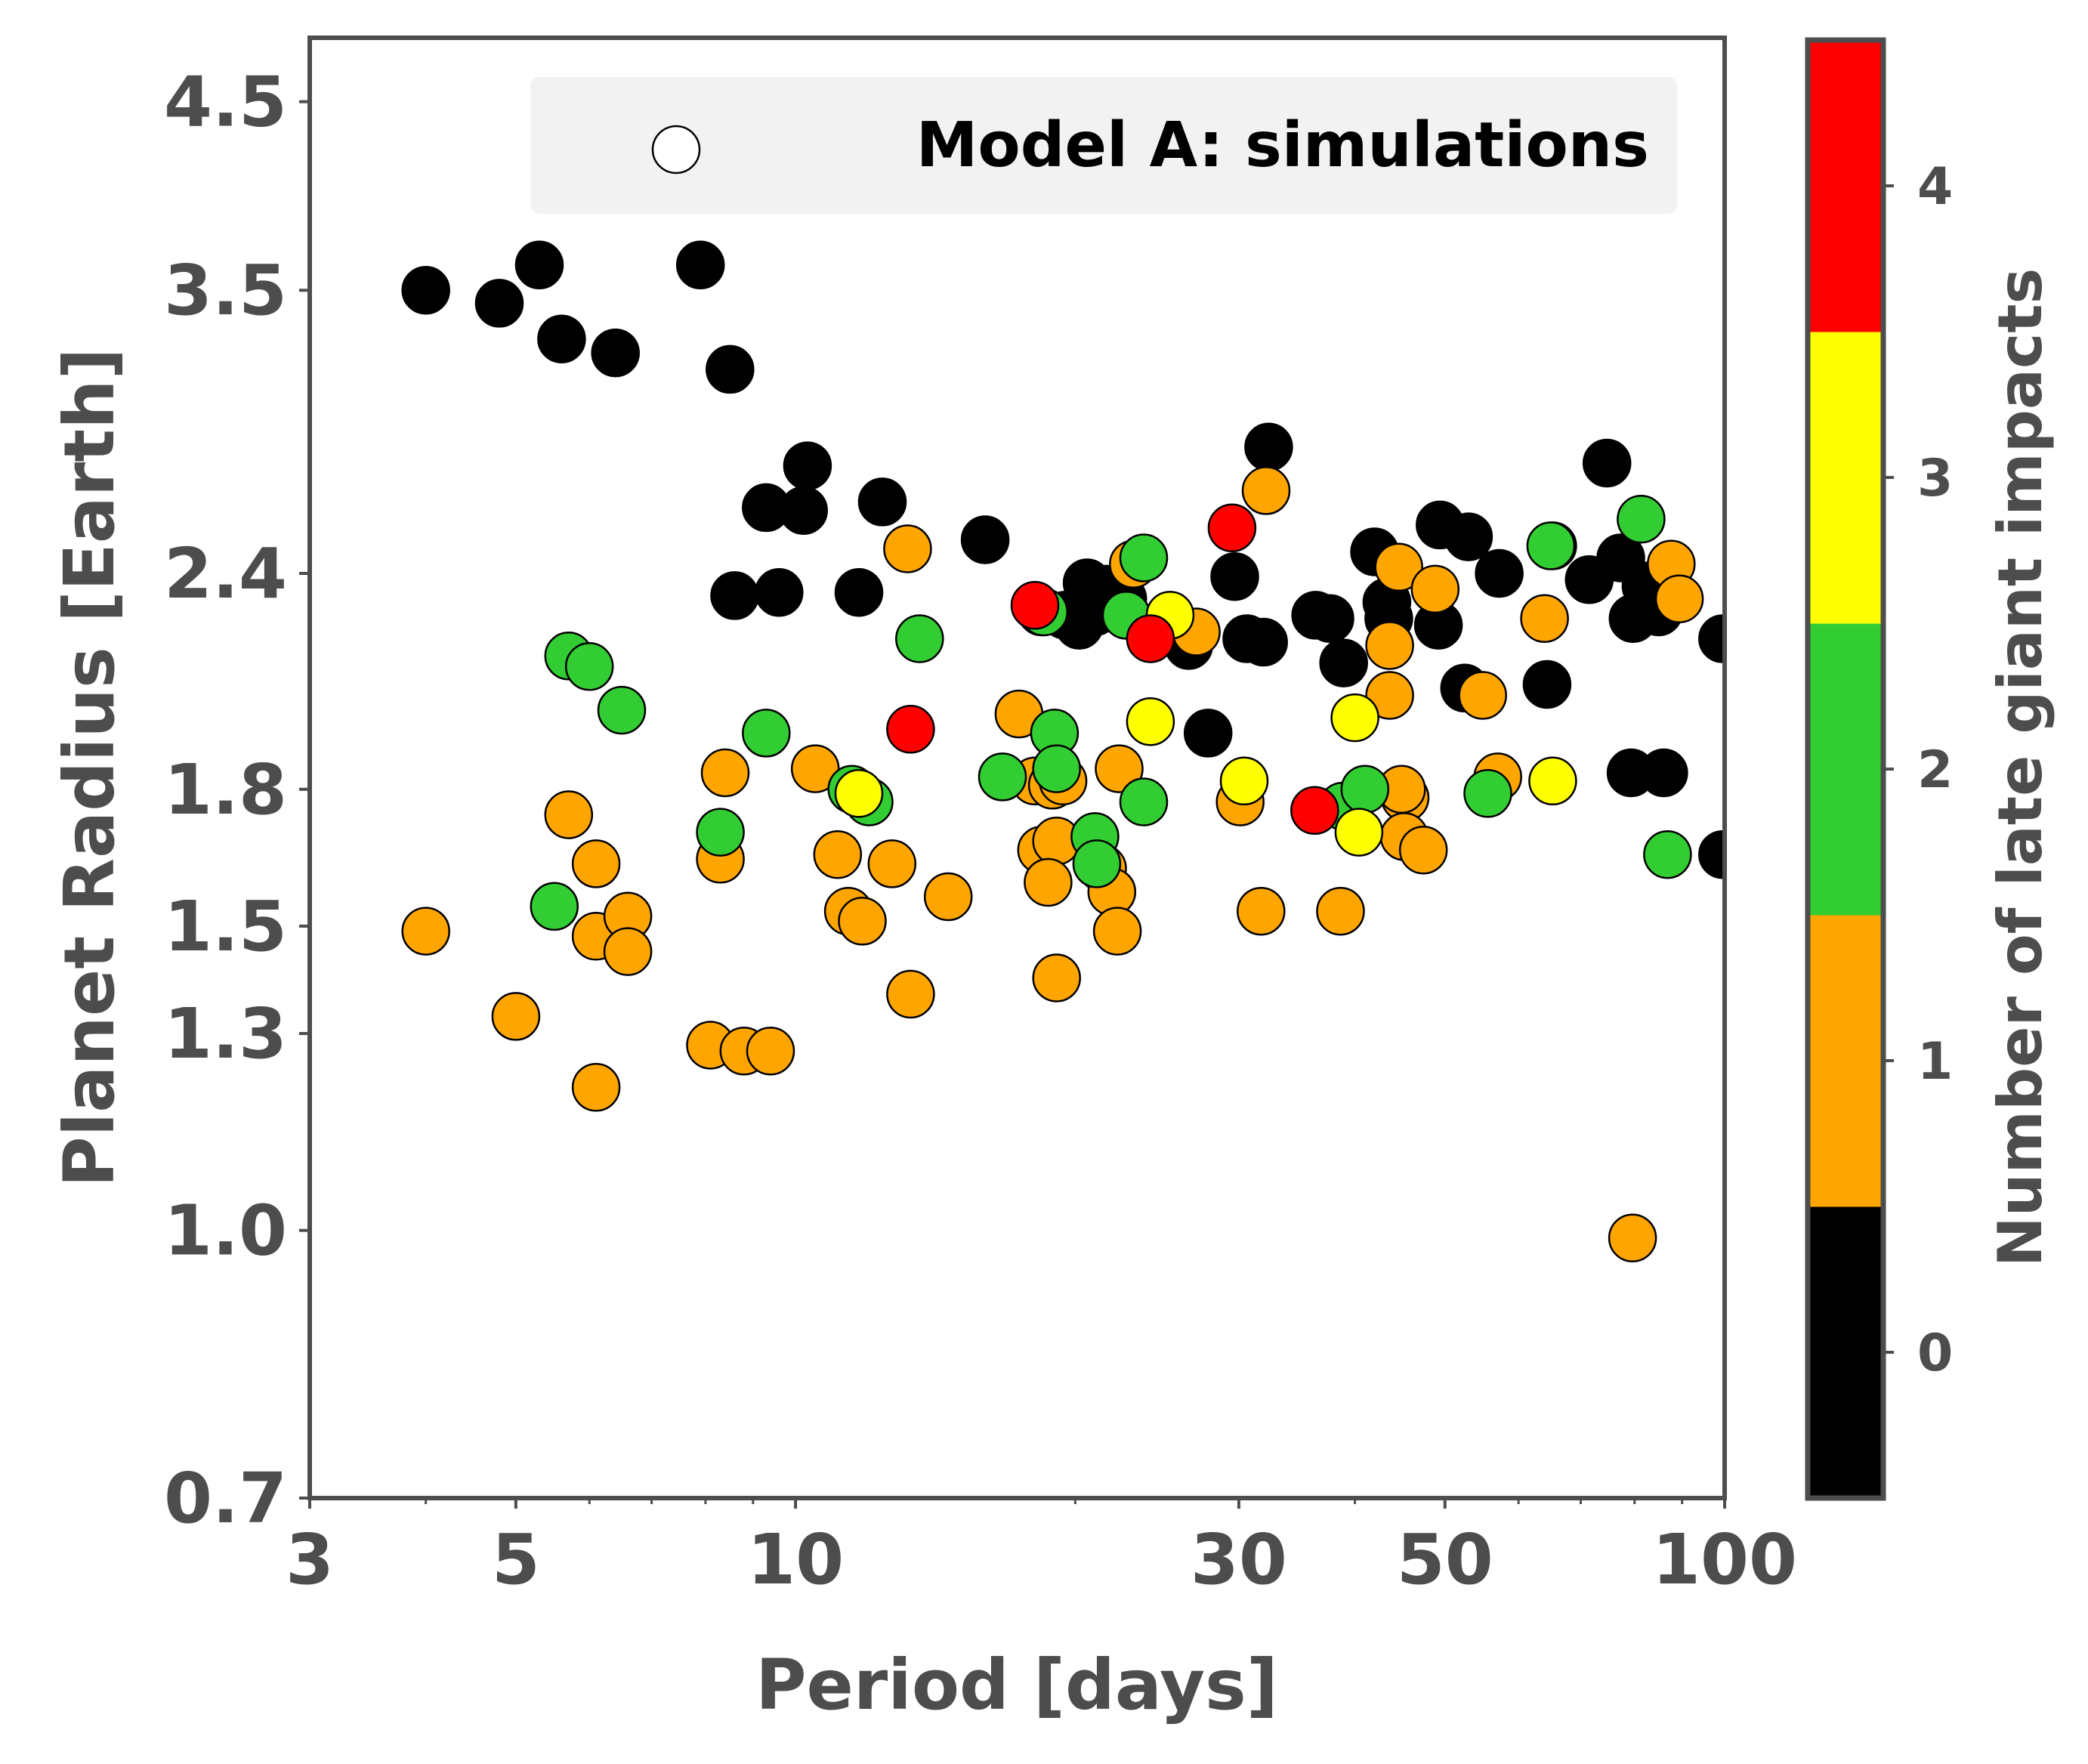  What do you see at coordinates (226, 102) in the screenshot?
I see `y-tick-label: 4.5` at bounding box center [226, 102].